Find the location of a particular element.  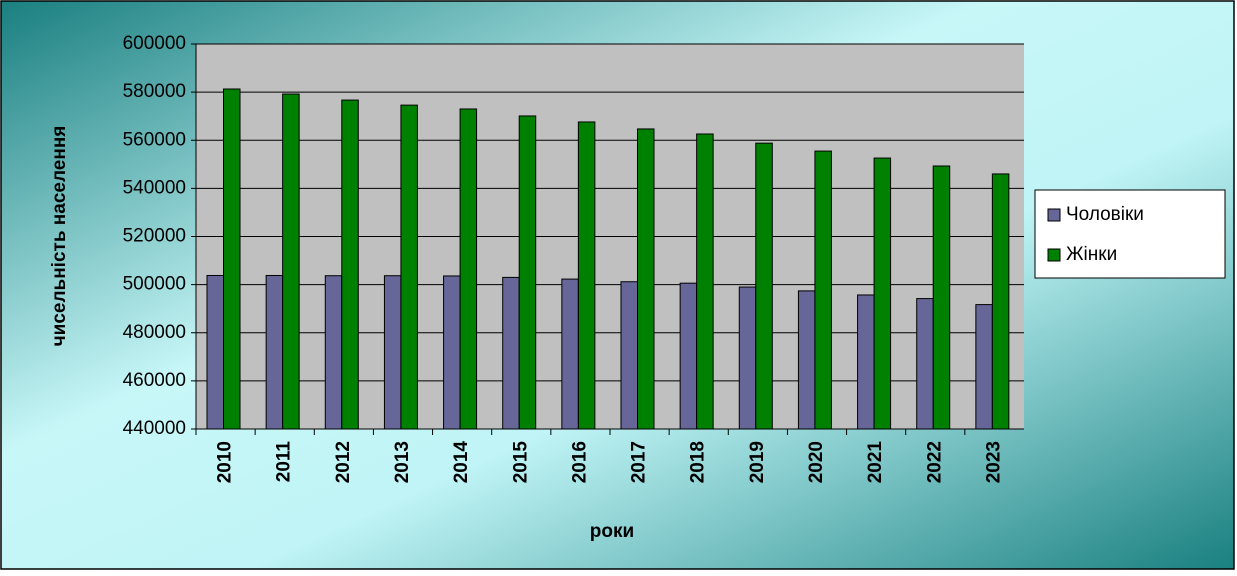

legend-label: Чоловіки is located at coordinates (1105, 214).